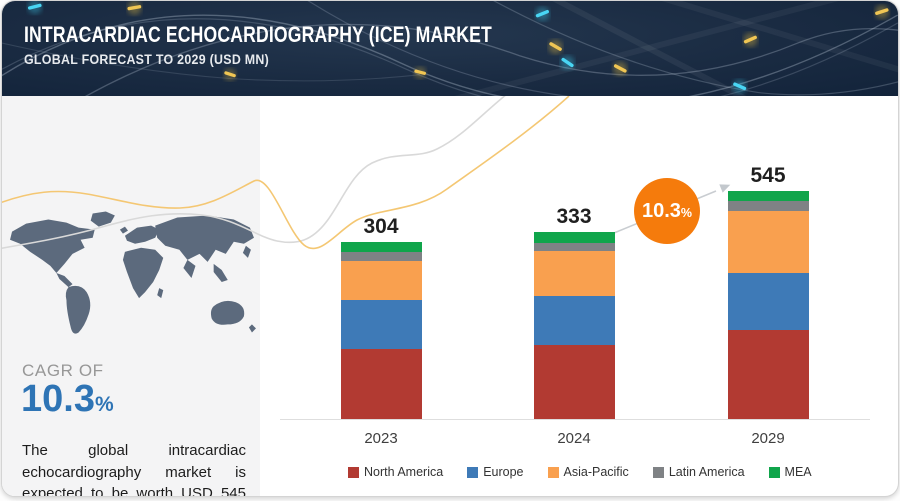 The height and width of the screenshot is (501, 900). I want to click on cagr-value: 10.3%, so click(67, 399).